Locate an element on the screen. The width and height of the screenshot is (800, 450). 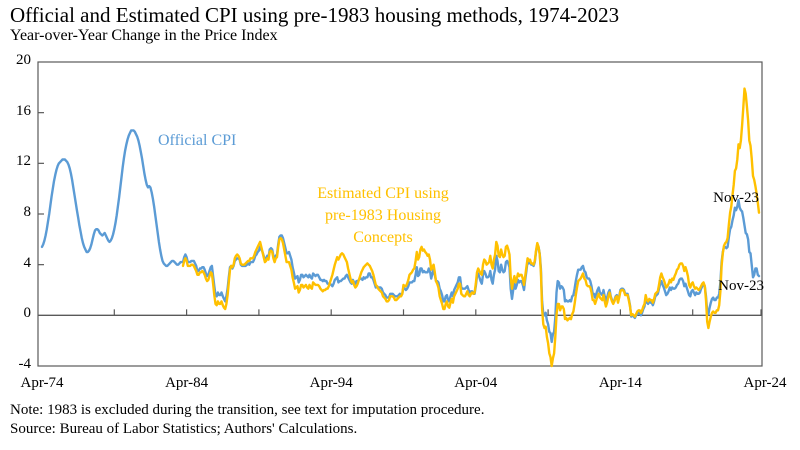
y-axis-tick-label: 0 is located at coordinates (27, 313).